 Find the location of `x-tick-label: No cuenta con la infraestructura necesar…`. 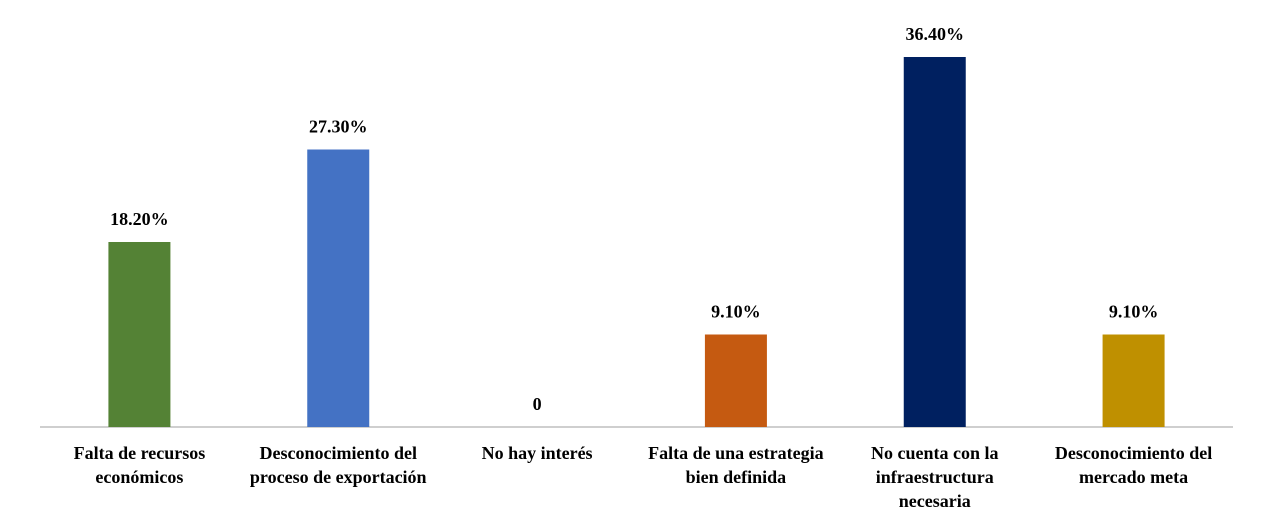

x-tick-label: No cuenta con la infraestructura necesar… is located at coordinates (935, 477).